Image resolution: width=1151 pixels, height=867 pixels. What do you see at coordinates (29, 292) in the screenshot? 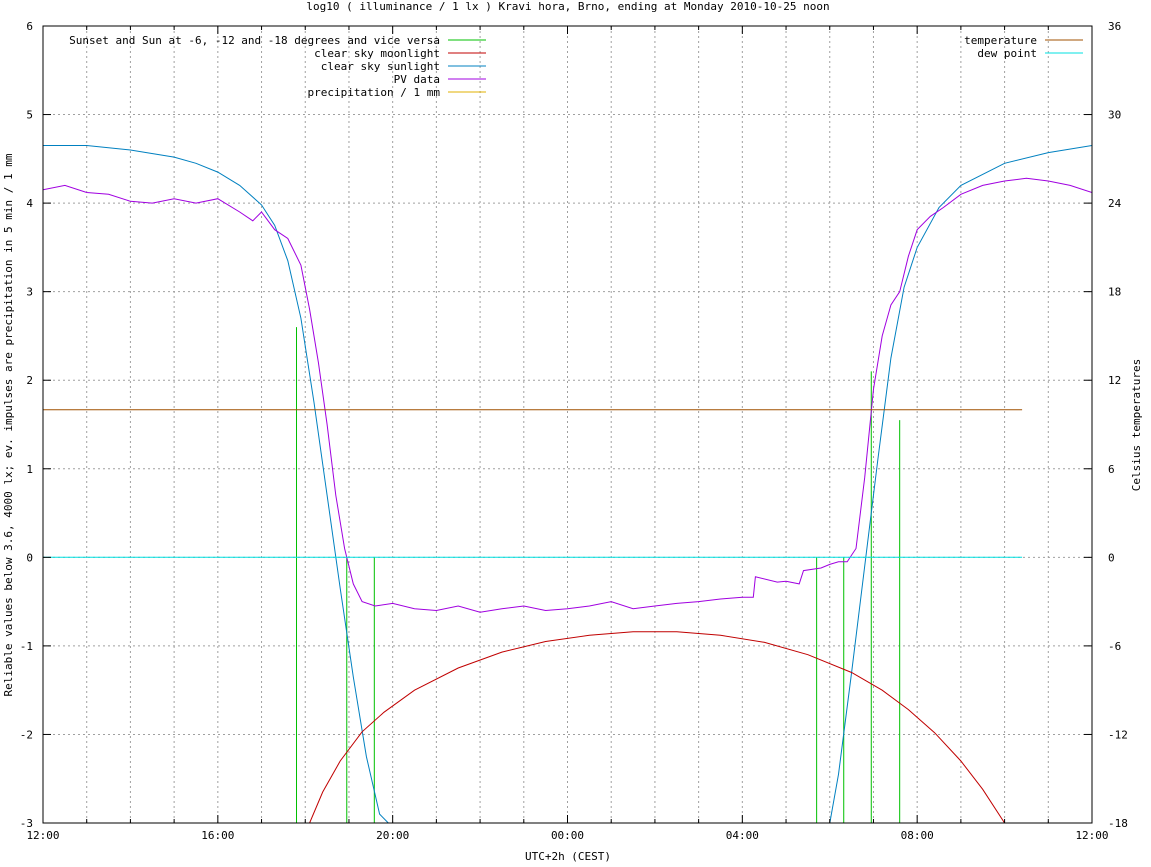
I see `y-tick-label: 3` at bounding box center [29, 292].